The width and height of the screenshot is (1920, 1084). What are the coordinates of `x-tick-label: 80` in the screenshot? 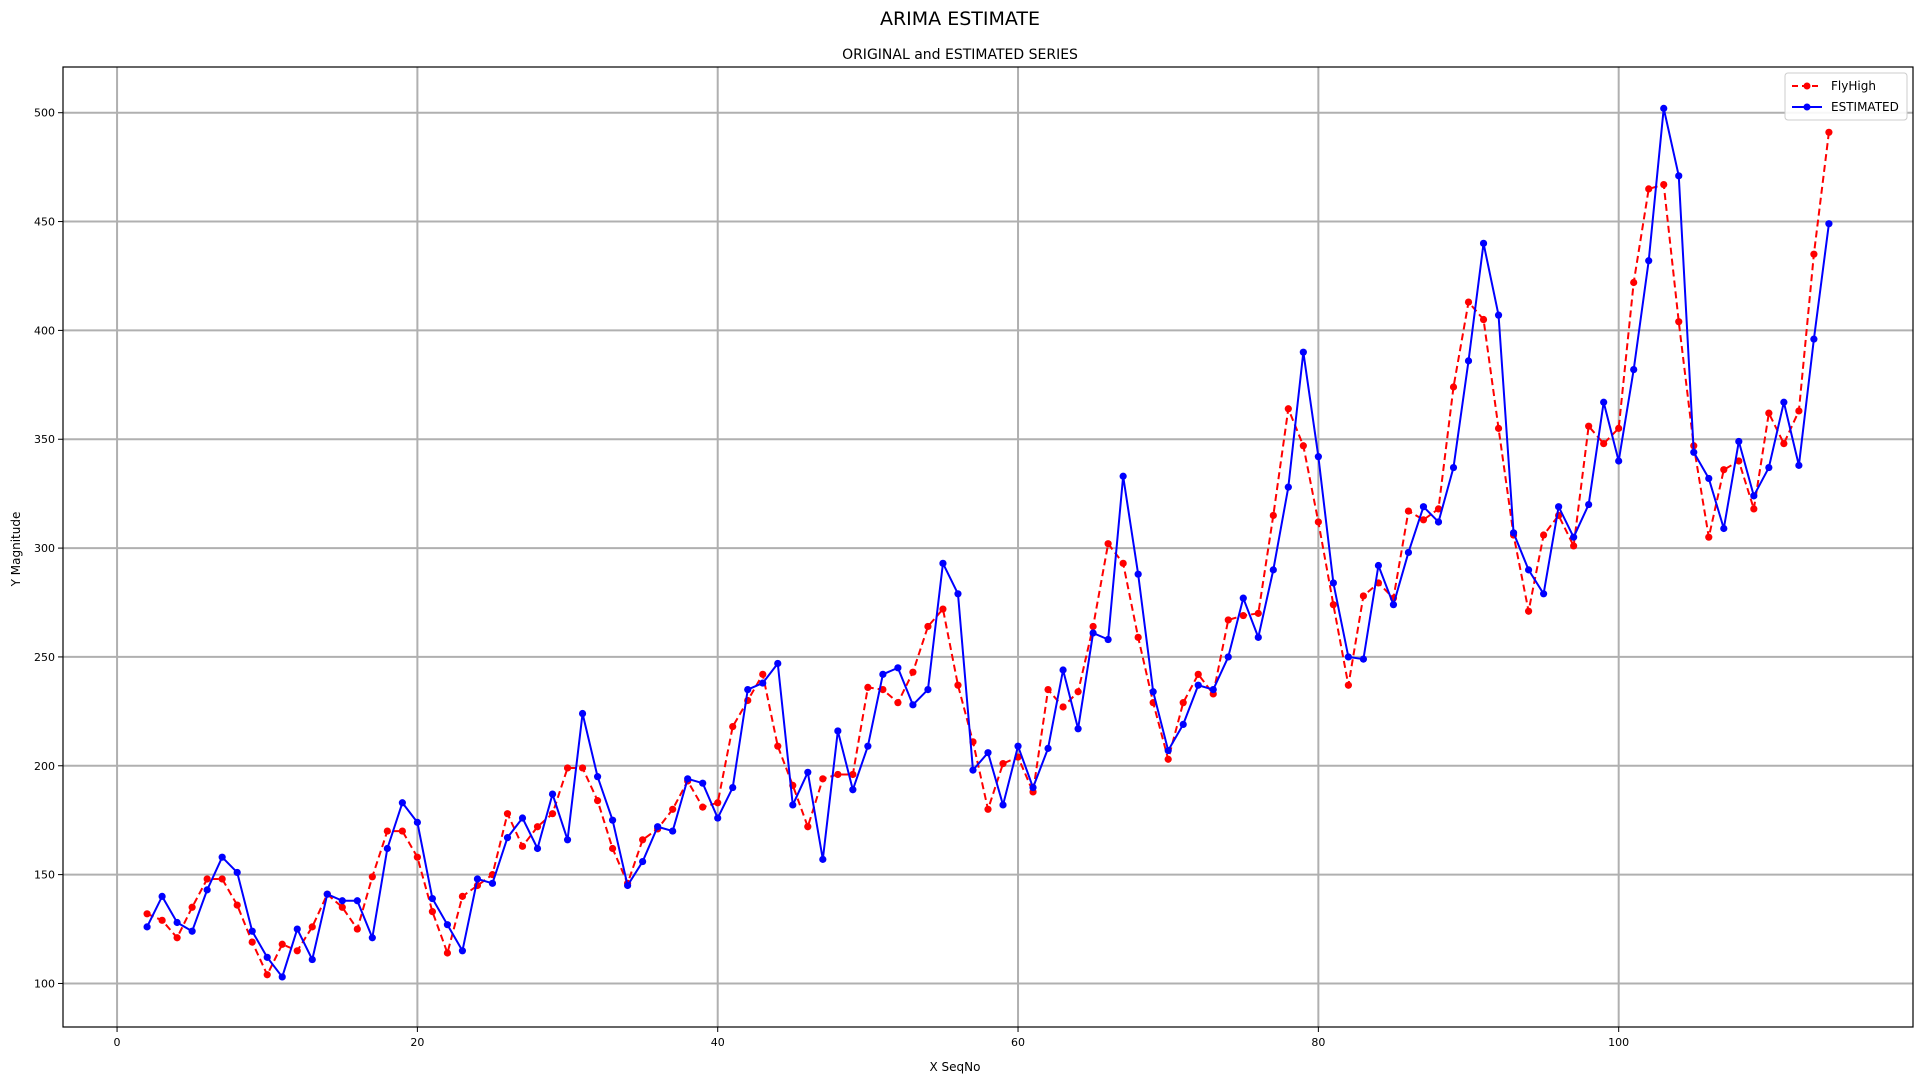 It's located at (1318, 1042).